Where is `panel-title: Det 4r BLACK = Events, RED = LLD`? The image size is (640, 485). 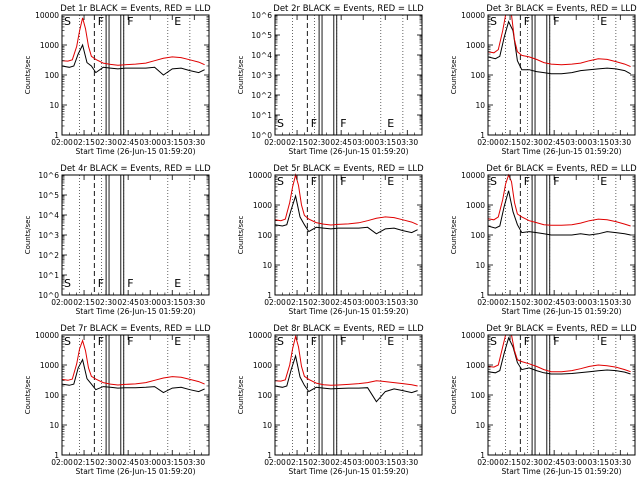 panel-title: Det 4r BLACK = Events, RED = LLD is located at coordinates (135, 169).